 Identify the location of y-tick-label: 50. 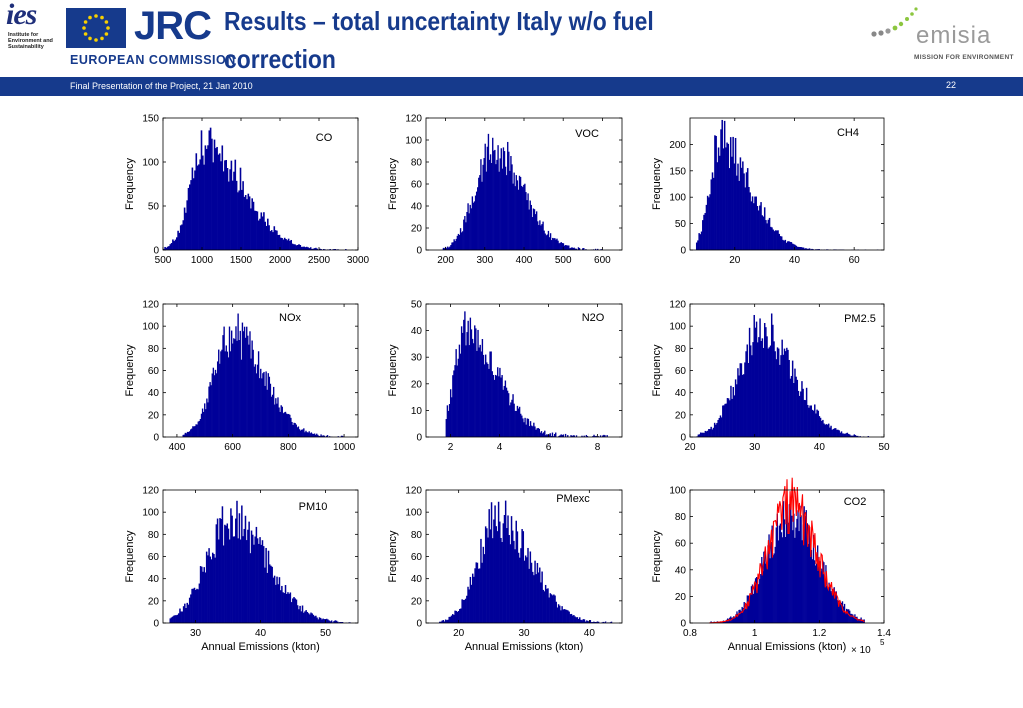
(681, 224).